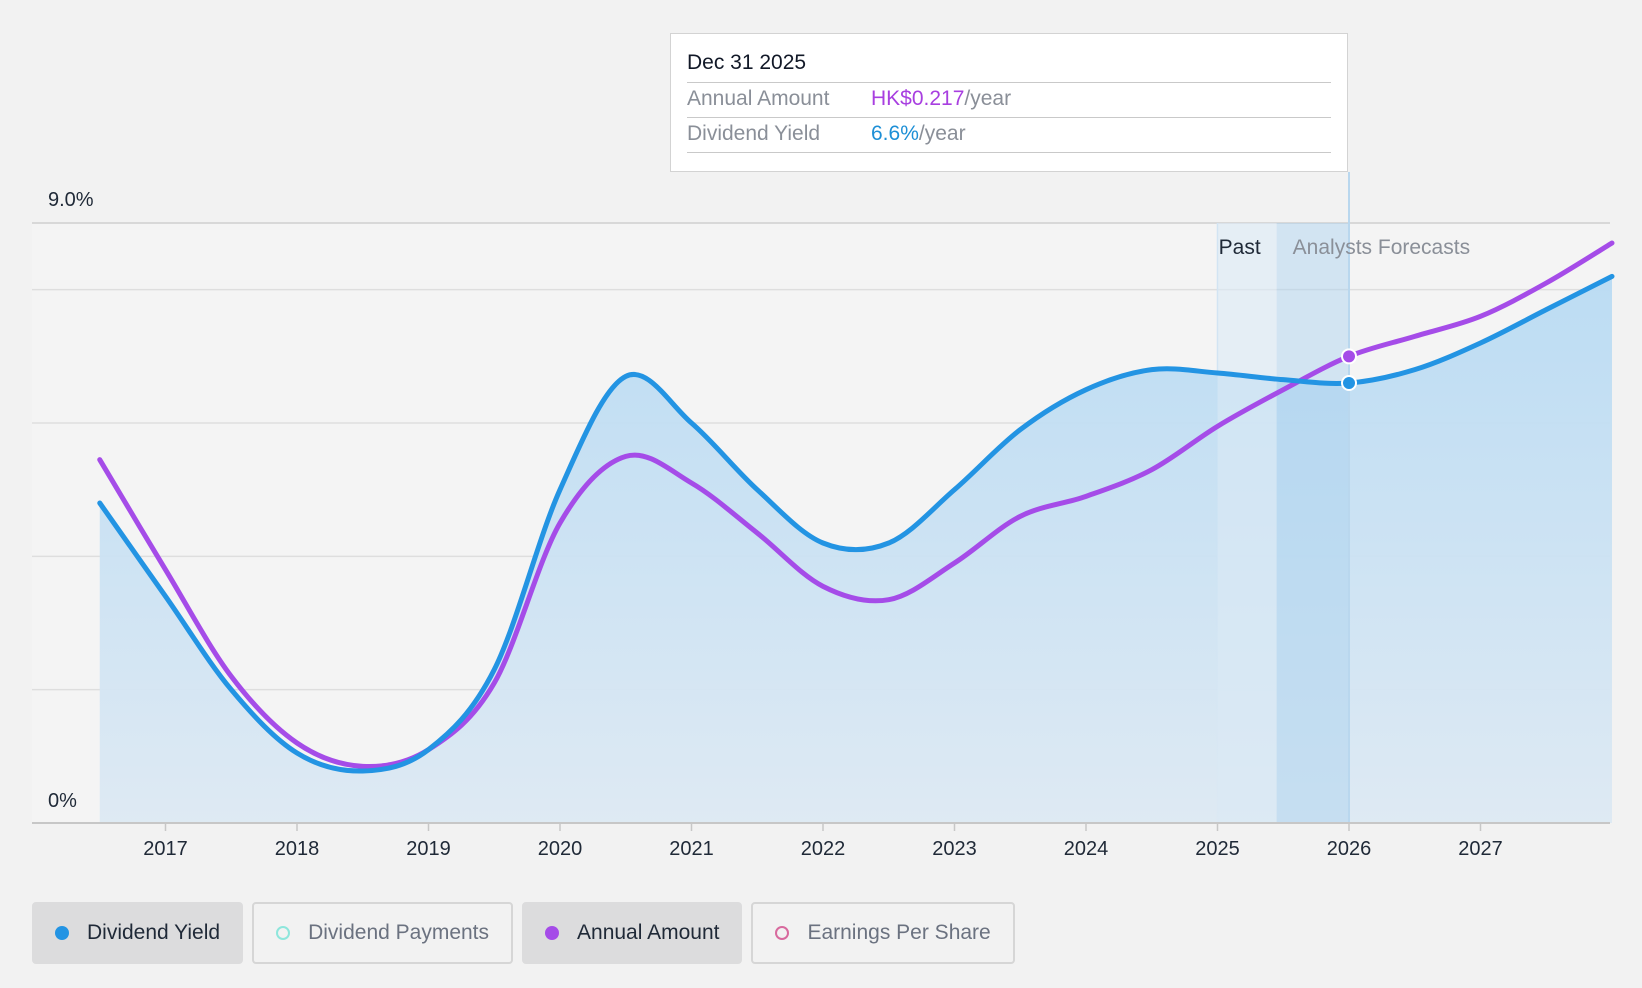 Image resolution: width=1642 pixels, height=988 pixels. Describe the element at coordinates (823, 849) in the screenshot. I see `x-tick-label: 2022` at that location.